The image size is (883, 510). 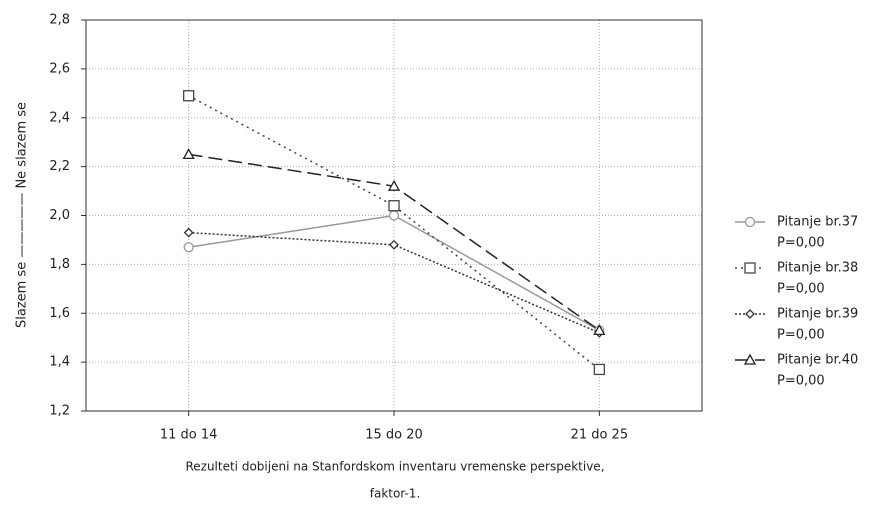 I want to click on legend-label: Pitanje br.38, so click(x=817, y=268).